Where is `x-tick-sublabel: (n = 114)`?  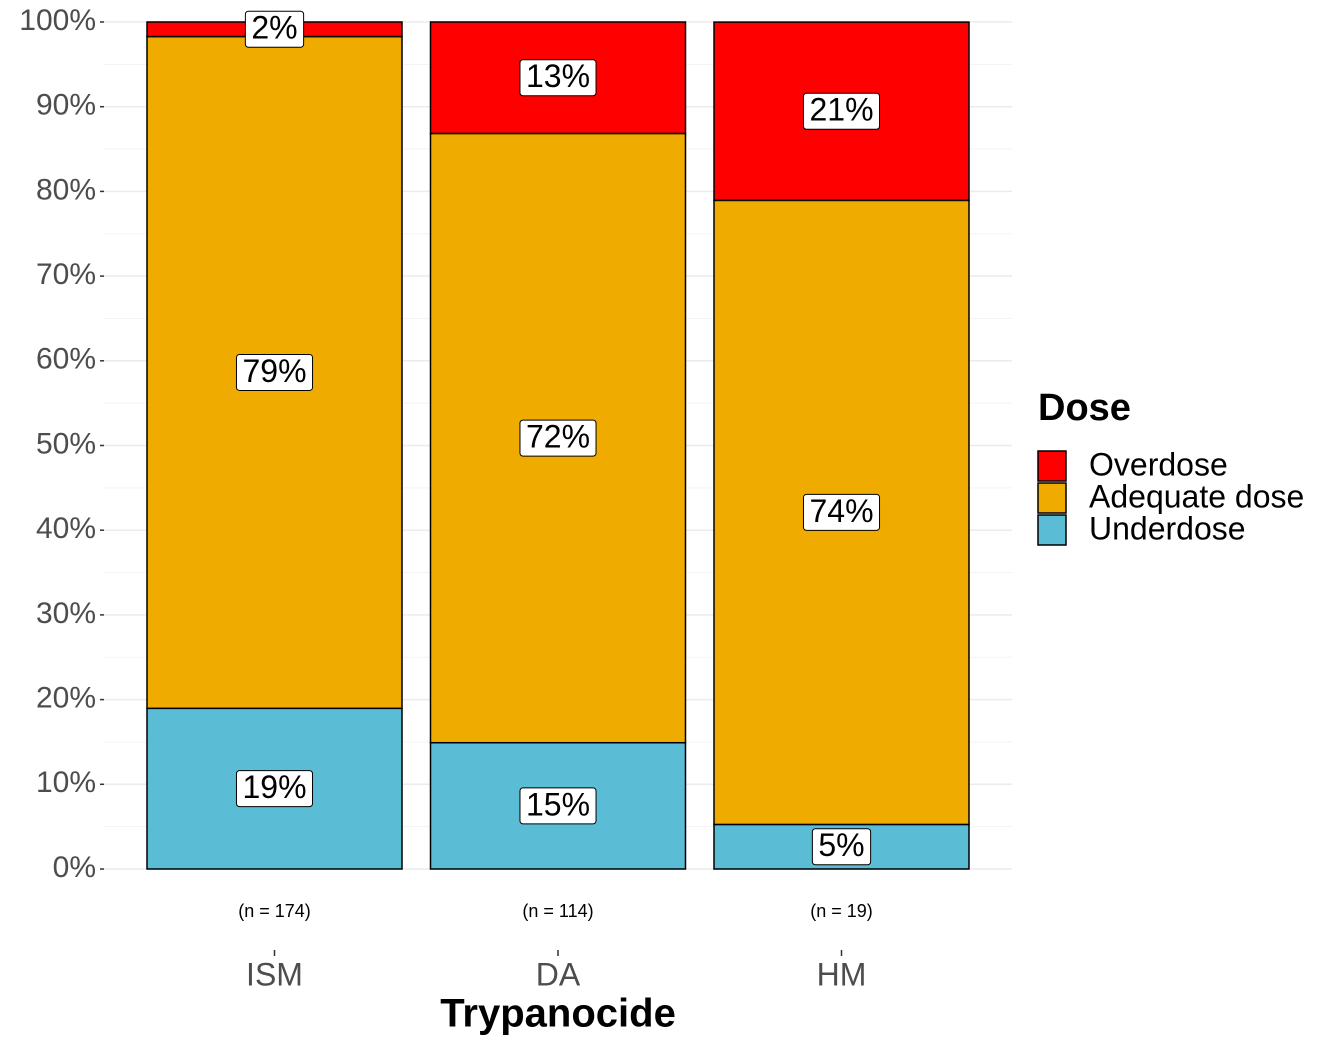
x-tick-sublabel: (n = 114) is located at coordinates (557, 911).